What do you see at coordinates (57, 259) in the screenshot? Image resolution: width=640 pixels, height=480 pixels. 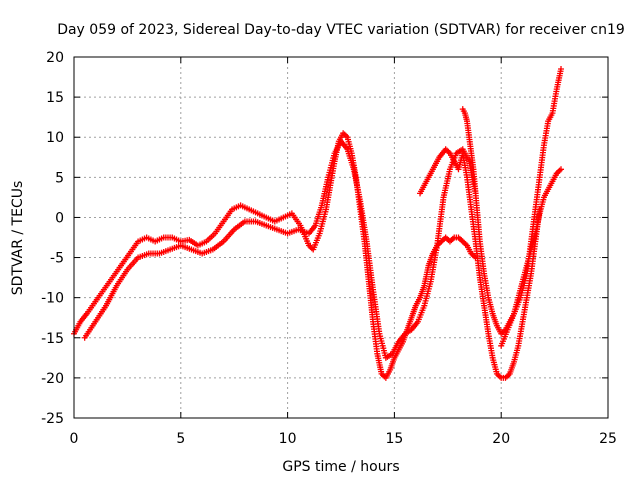 I see `y-tick-label: -5` at bounding box center [57, 259].